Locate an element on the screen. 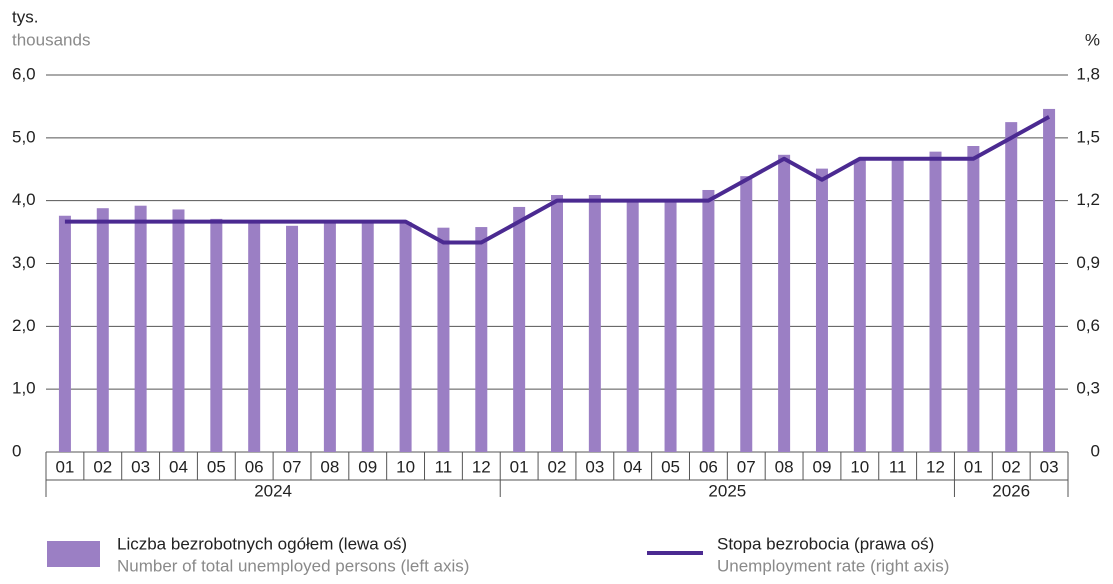 Image resolution: width=1113 pixels, height=584 pixels. y-tick-label: 5,0 is located at coordinates (24, 136).